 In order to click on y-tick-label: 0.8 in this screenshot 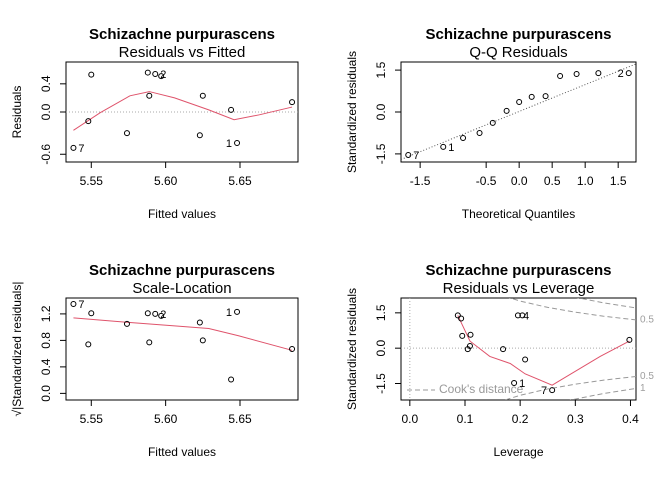, I will do `click(46, 340)`.